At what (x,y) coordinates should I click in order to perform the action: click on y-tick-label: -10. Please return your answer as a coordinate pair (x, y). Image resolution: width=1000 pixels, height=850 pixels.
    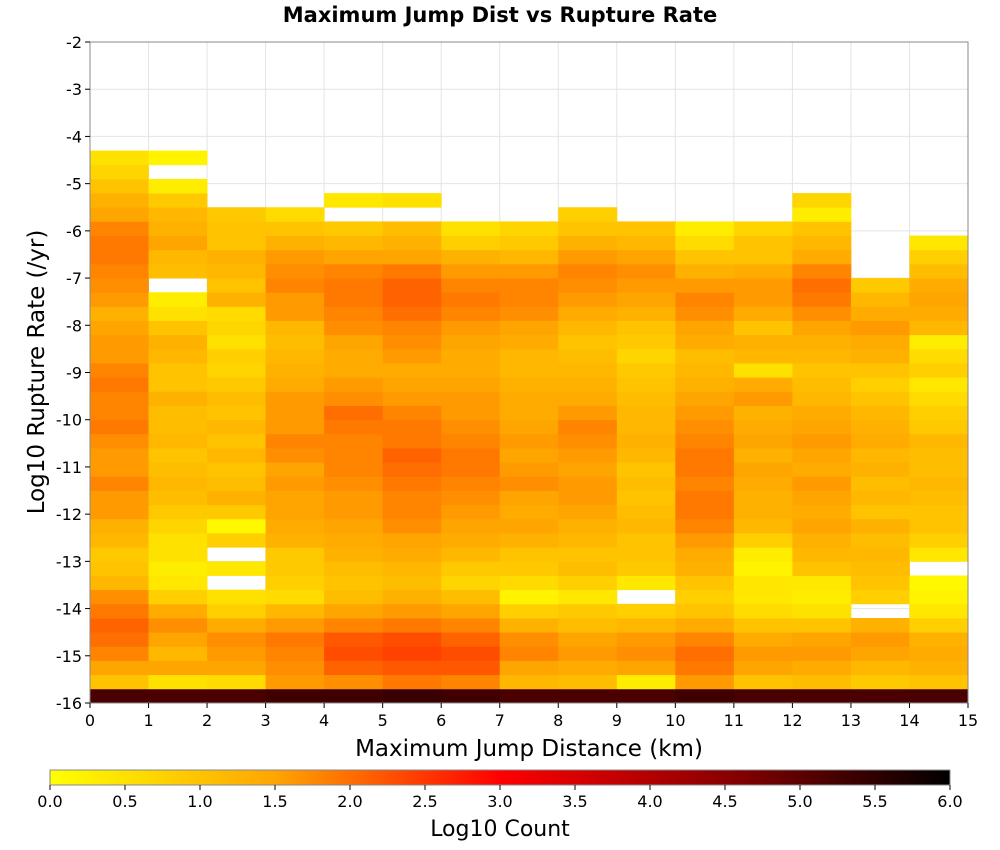
    Looking at the image, I should click on (69, 420).